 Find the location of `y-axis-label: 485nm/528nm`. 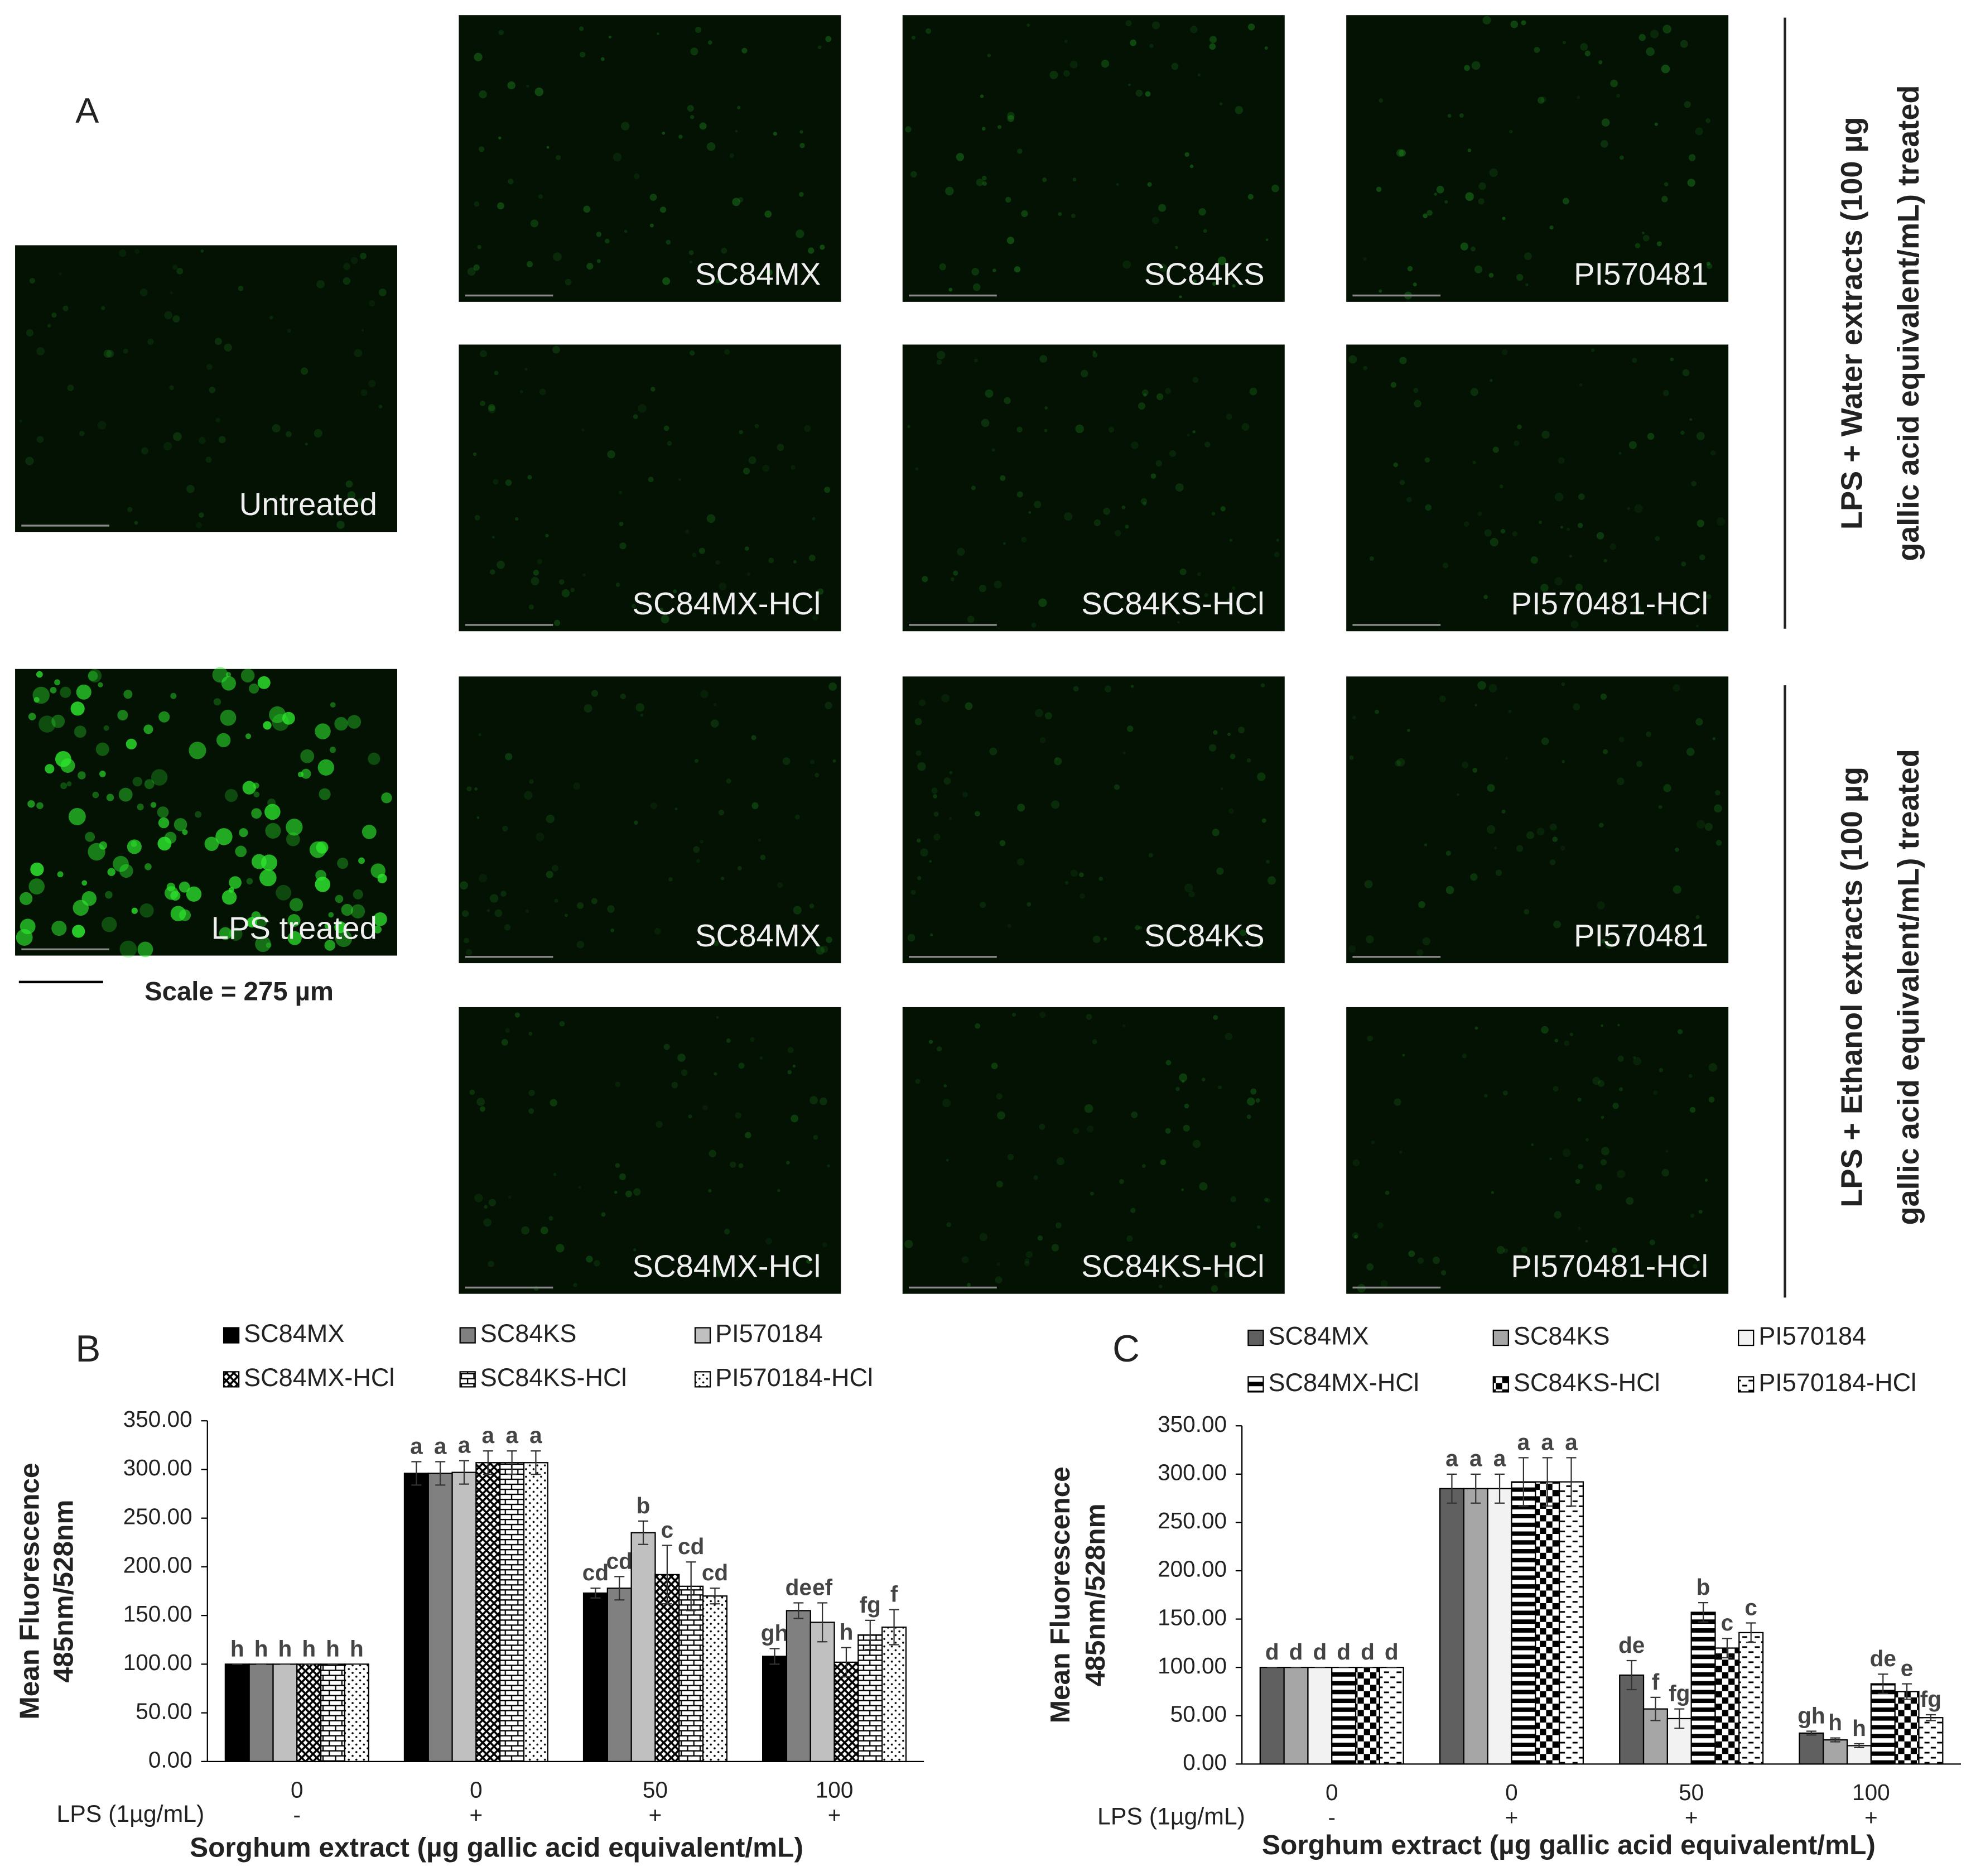

y-axis-label: 485nm/528nm is located at coordinates (1095, 1595).